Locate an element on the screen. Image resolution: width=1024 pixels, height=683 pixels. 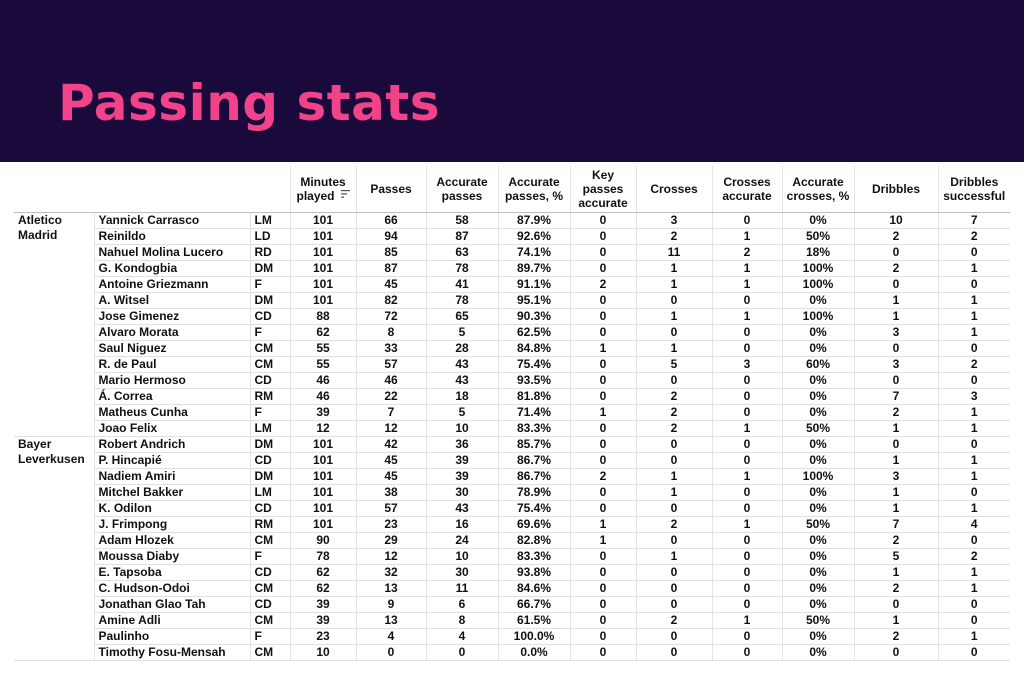
stat-cell: 83.3% is located at coordinates (533, 428).